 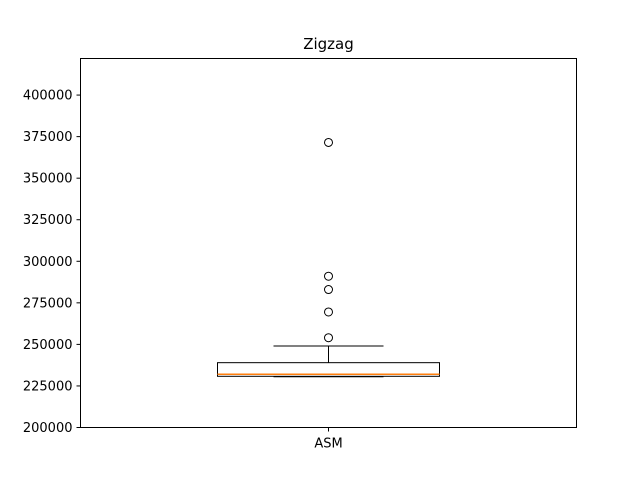 I want to click on y-tick-label: 275000, so click(x=48, y=303).